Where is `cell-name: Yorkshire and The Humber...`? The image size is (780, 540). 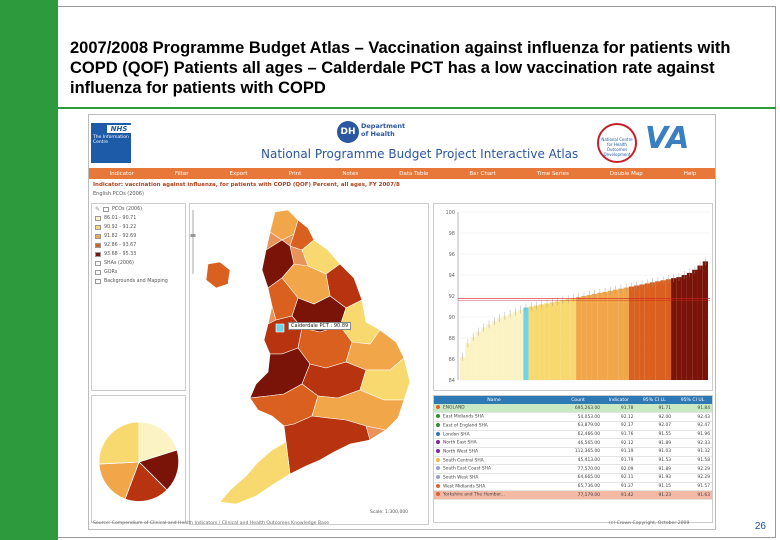
cell-name: Yorkshire and The Humber... is located at coordinates (494, 495).